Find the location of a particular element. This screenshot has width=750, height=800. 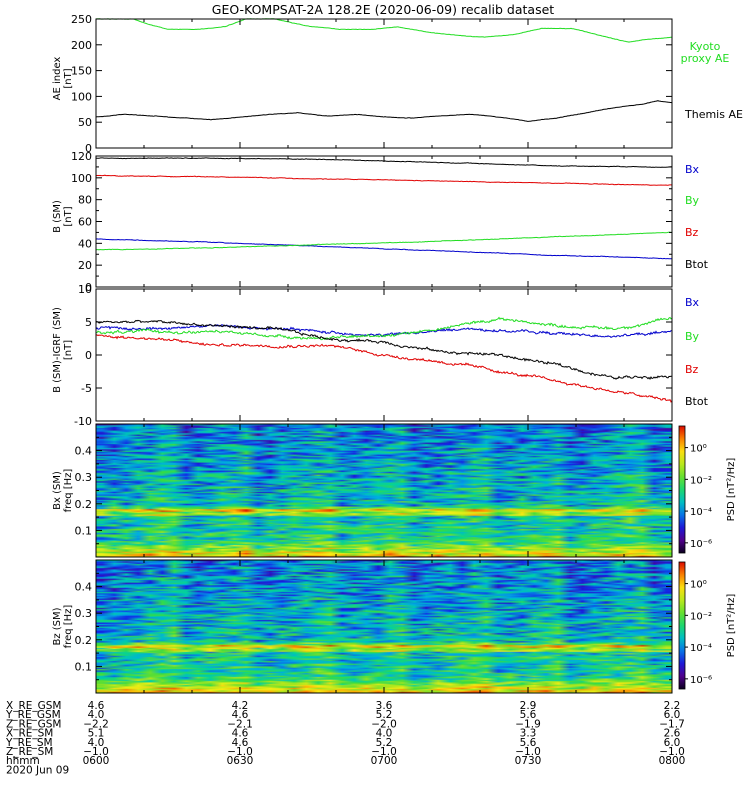

orbit-cell: −2.0 is located at coordinates (384, 724).